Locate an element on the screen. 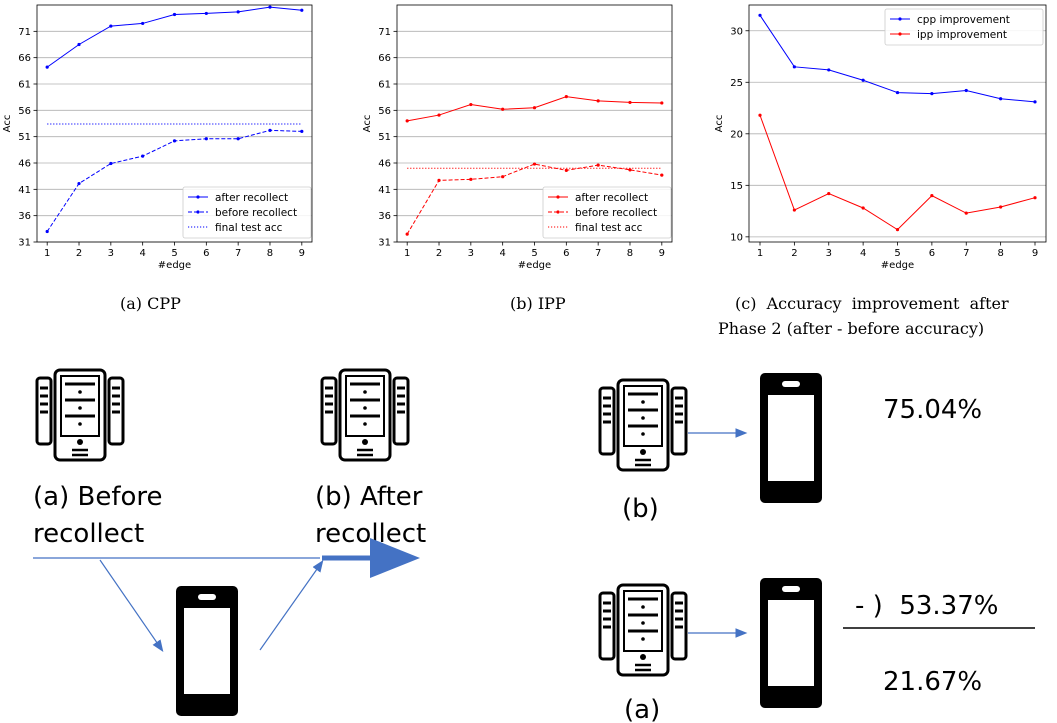 This screenshot has height=723, width=1057. y-tick-label: 51 is located at coordinates (384, 137).